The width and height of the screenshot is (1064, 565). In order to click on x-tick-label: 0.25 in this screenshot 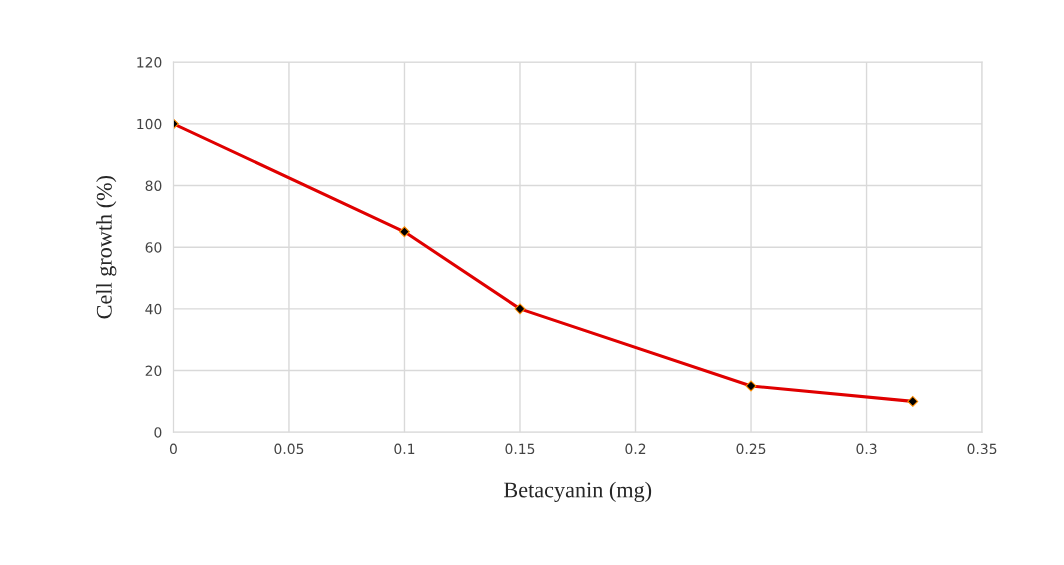, I will do `click(751, 449)`.